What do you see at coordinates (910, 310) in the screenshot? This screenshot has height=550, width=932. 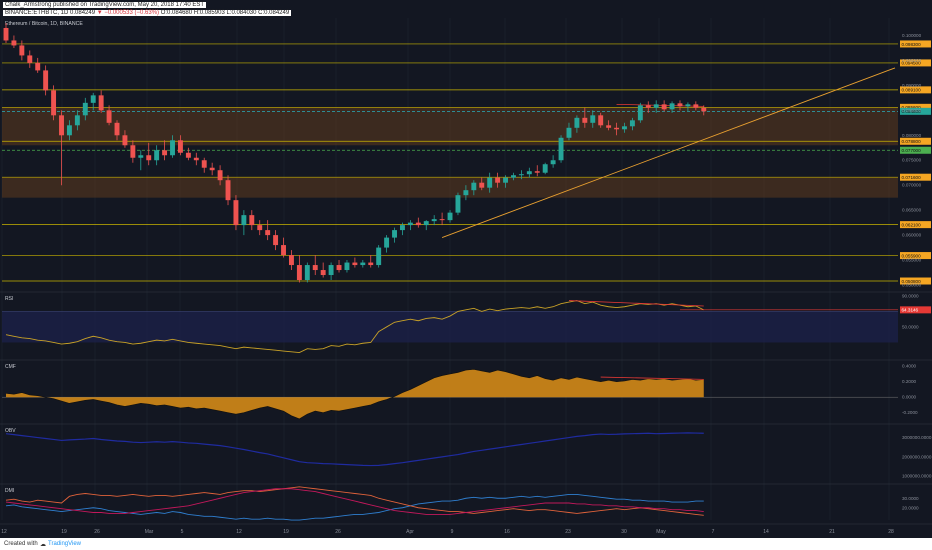 I see `rsi-last-label: 64.3146` at bounding box center [910, 310].